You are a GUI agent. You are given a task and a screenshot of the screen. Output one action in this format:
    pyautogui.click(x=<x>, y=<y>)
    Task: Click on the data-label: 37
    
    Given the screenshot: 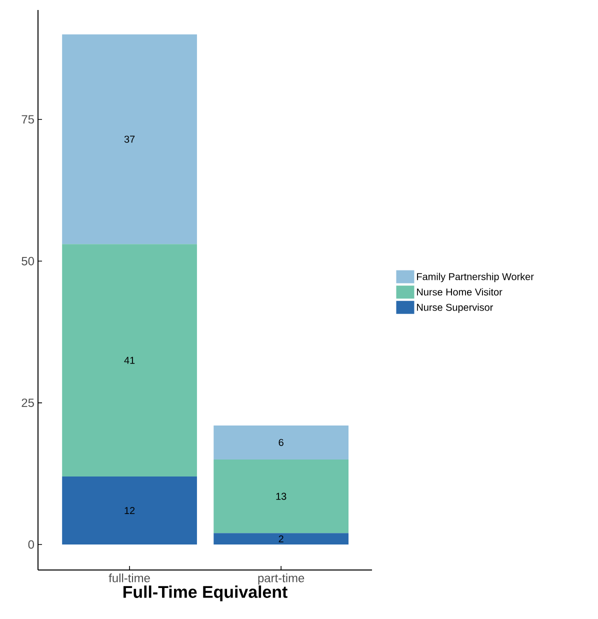 What is the action you would take?
    pyautogui.click(x=129, y=139)
    